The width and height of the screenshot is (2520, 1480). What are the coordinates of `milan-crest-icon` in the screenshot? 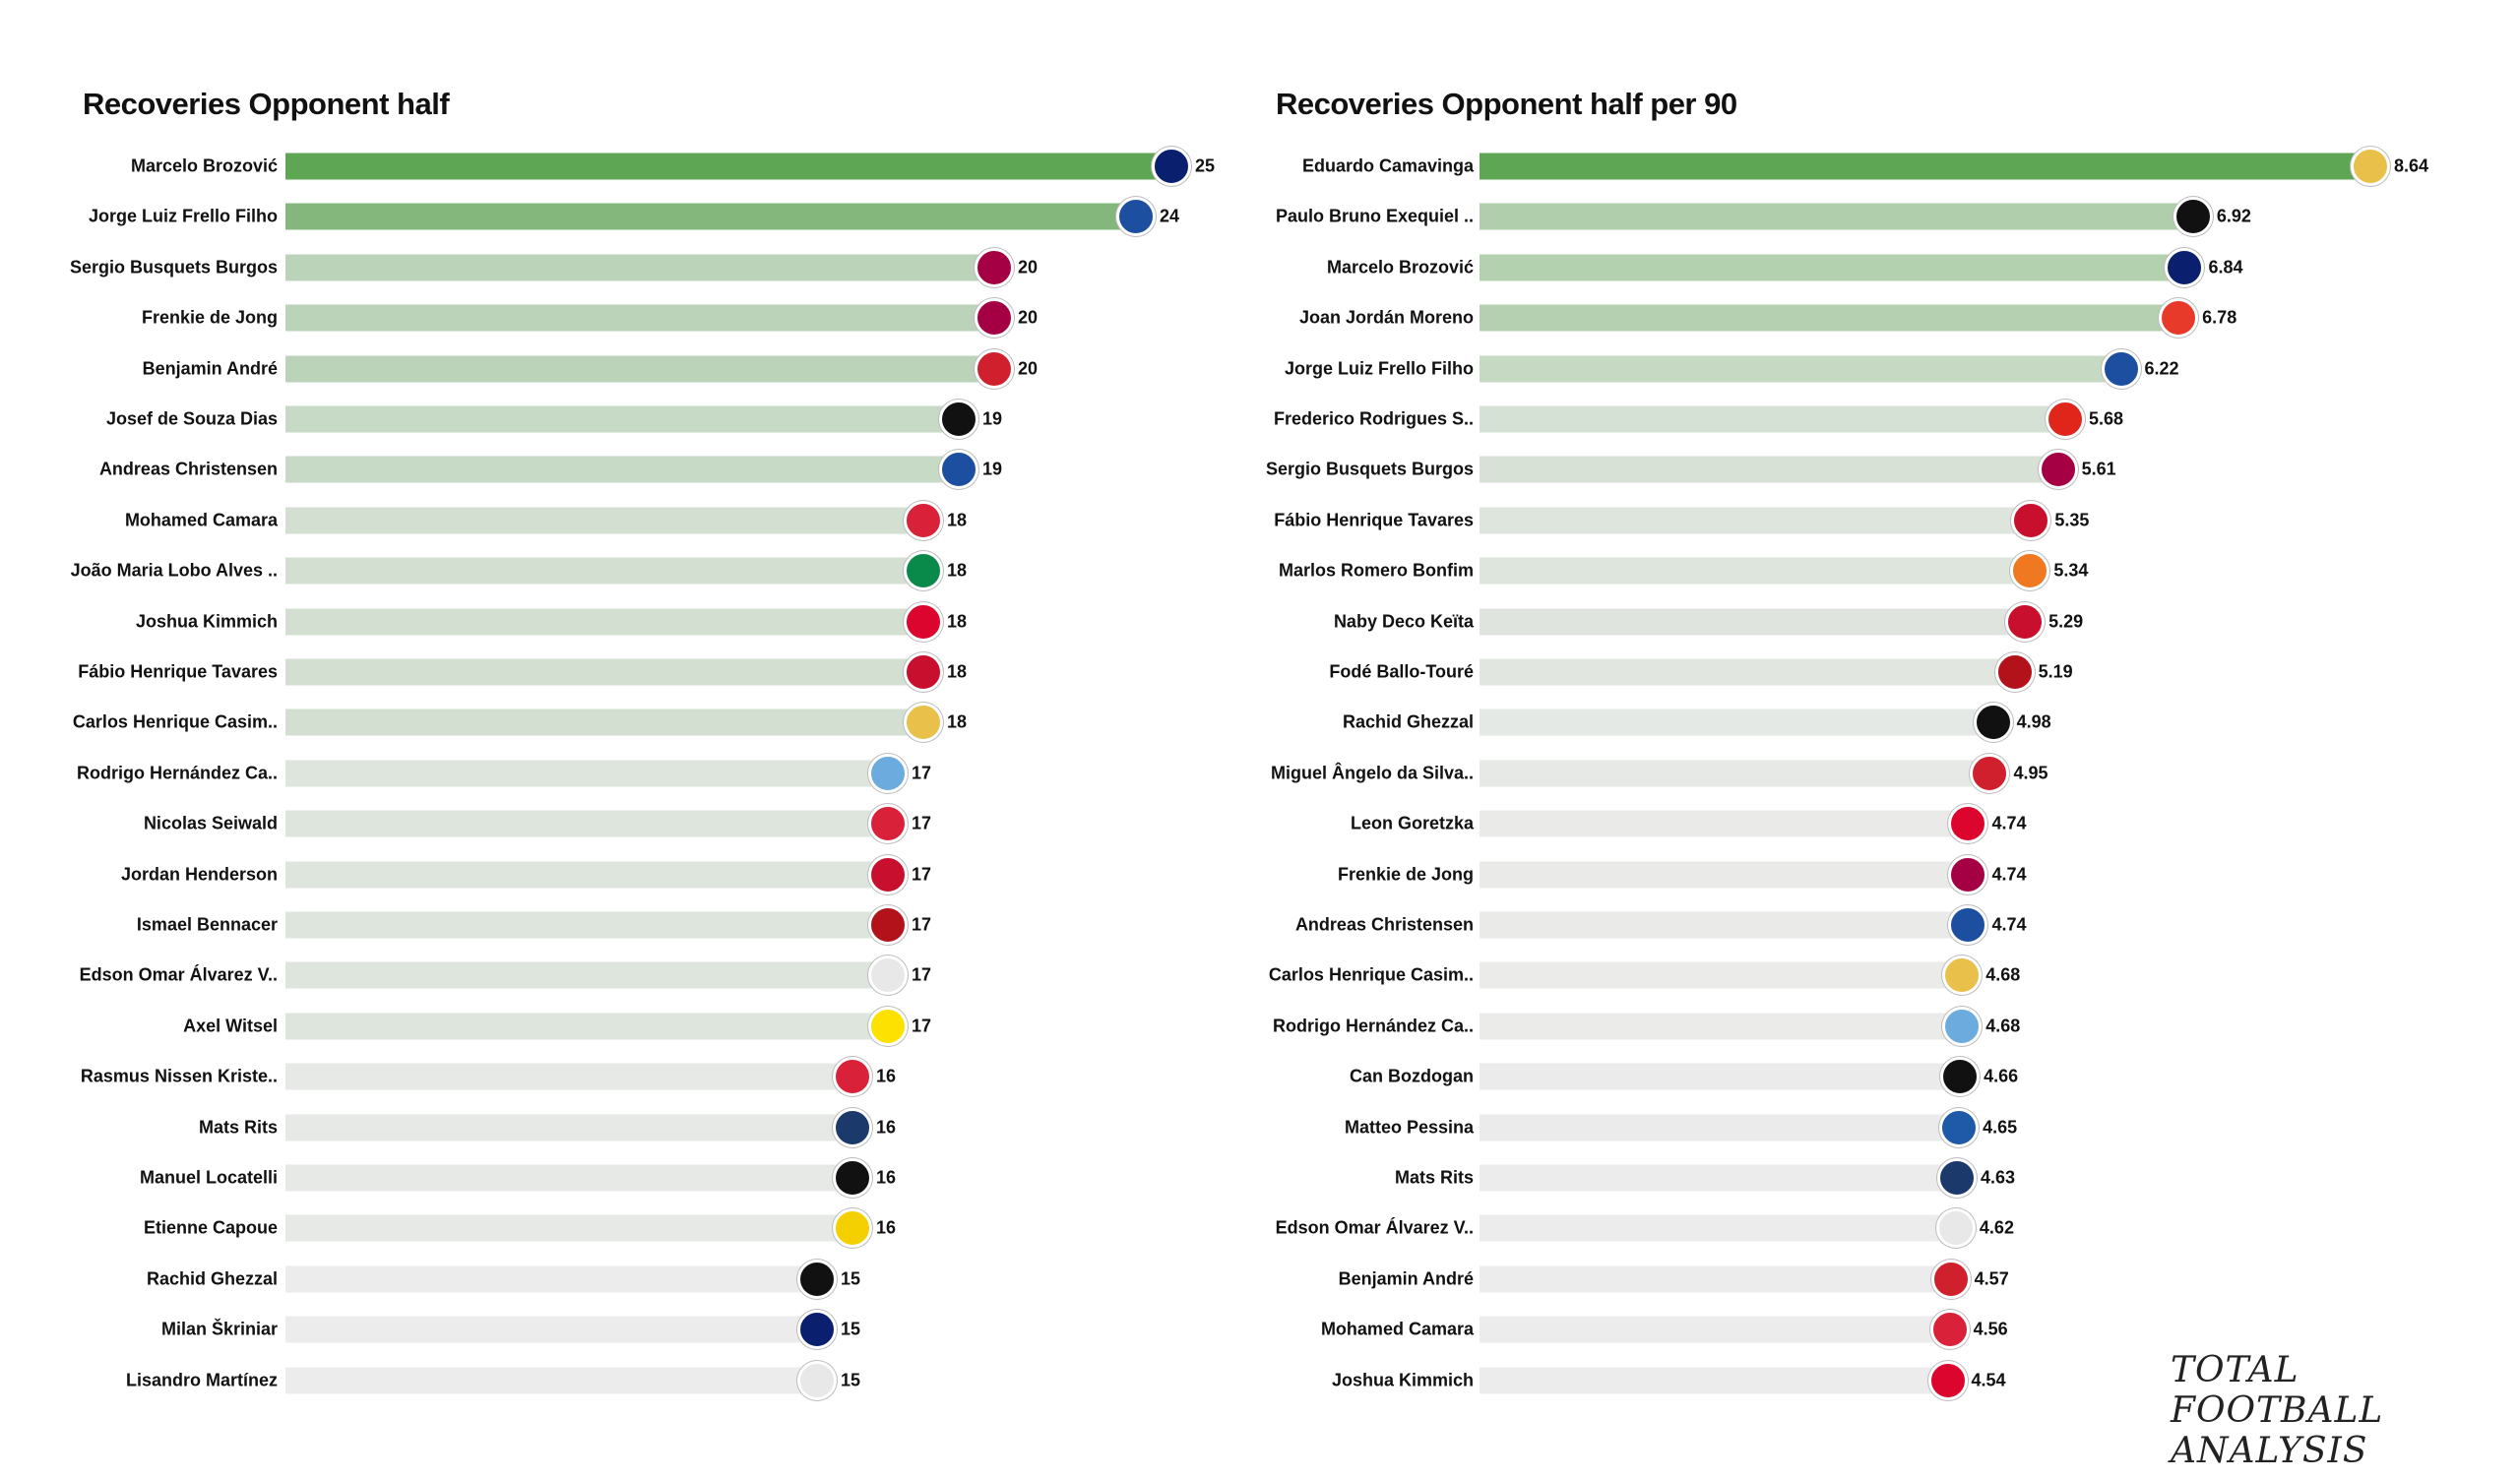 It's located at (2014, 672).